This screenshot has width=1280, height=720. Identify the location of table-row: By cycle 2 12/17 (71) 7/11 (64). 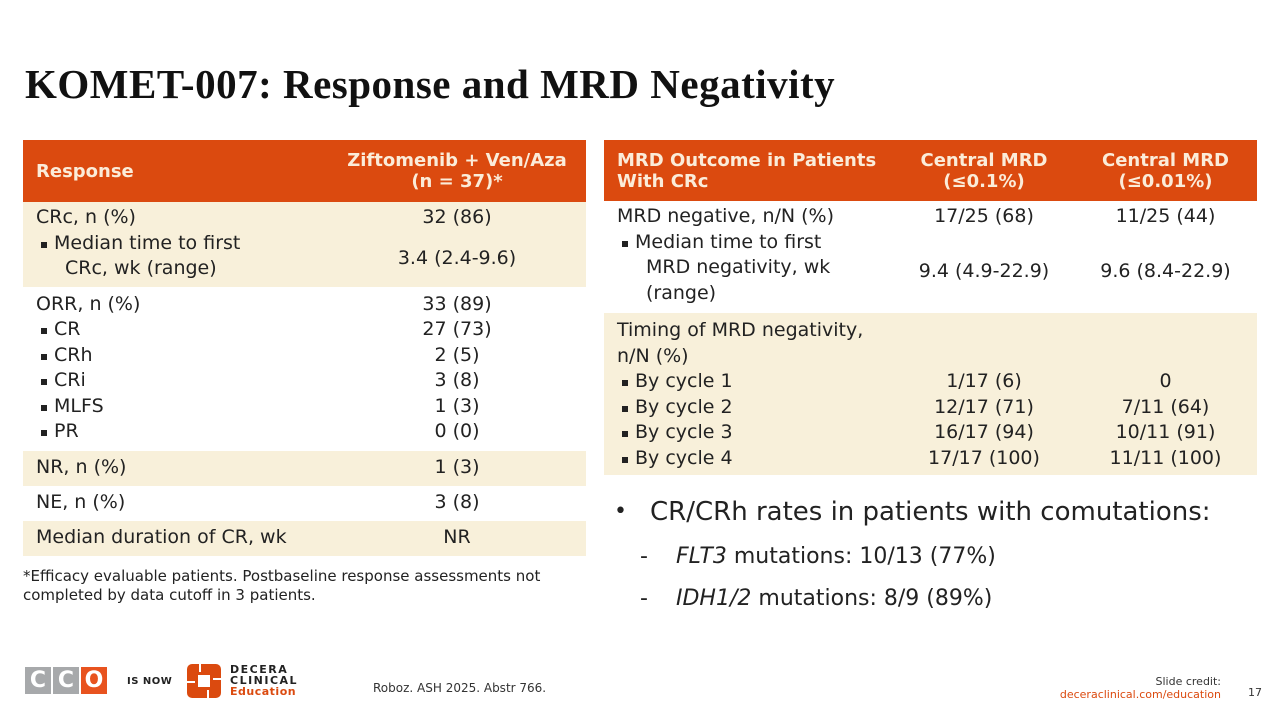
(930, 407).